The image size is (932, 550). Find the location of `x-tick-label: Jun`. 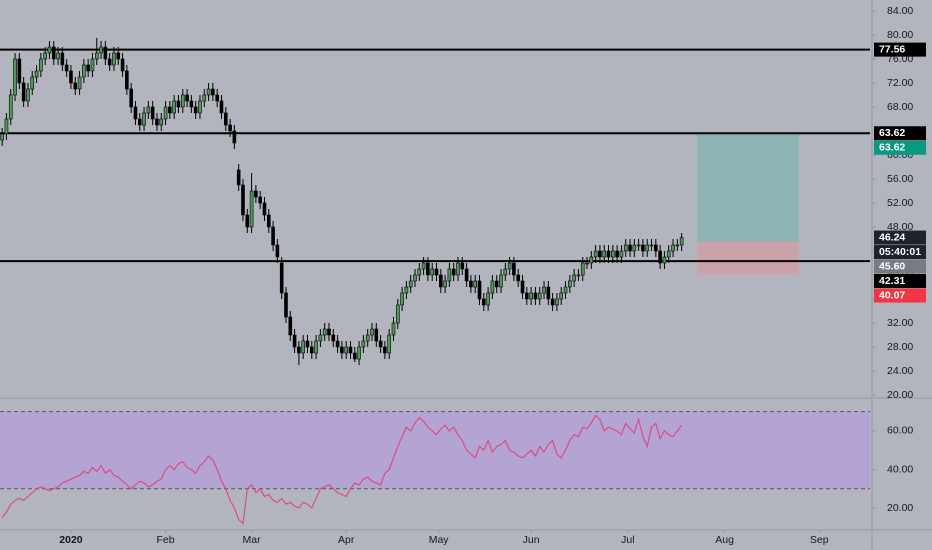

x-tick-label: Jun is located at coordinates (531, 540).